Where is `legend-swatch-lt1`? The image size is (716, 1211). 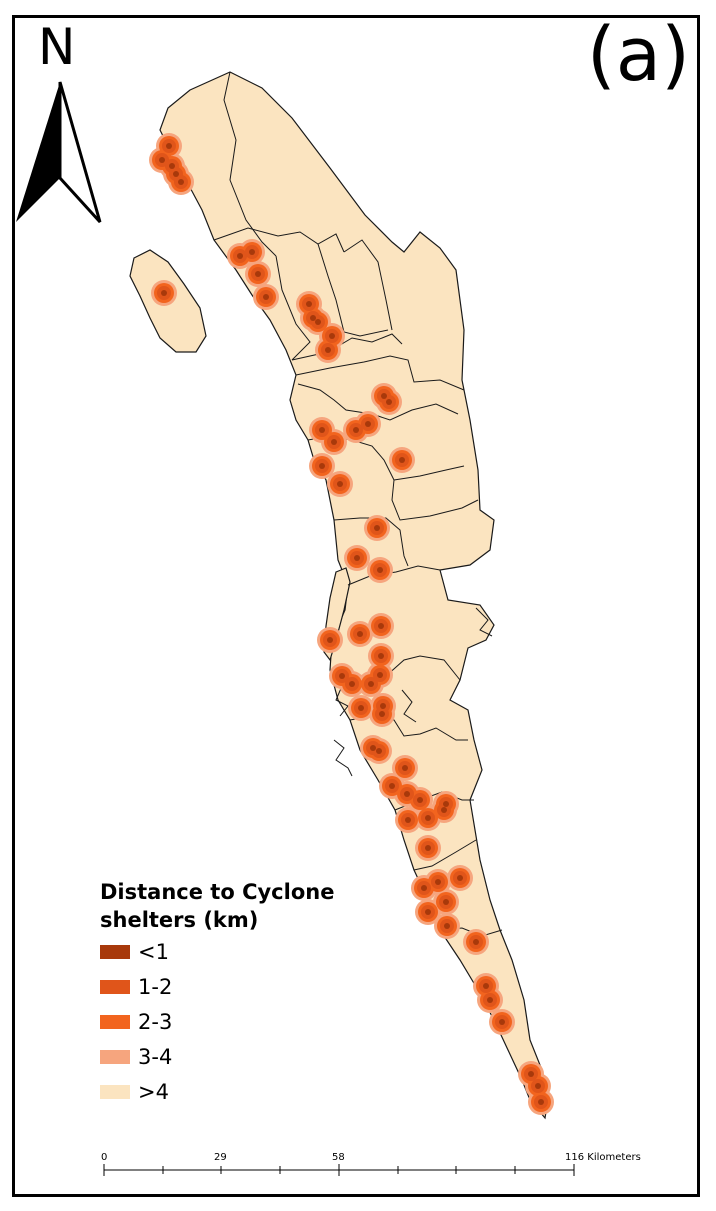 legend-swatch-lt1 is located at coordinates (115, 951).